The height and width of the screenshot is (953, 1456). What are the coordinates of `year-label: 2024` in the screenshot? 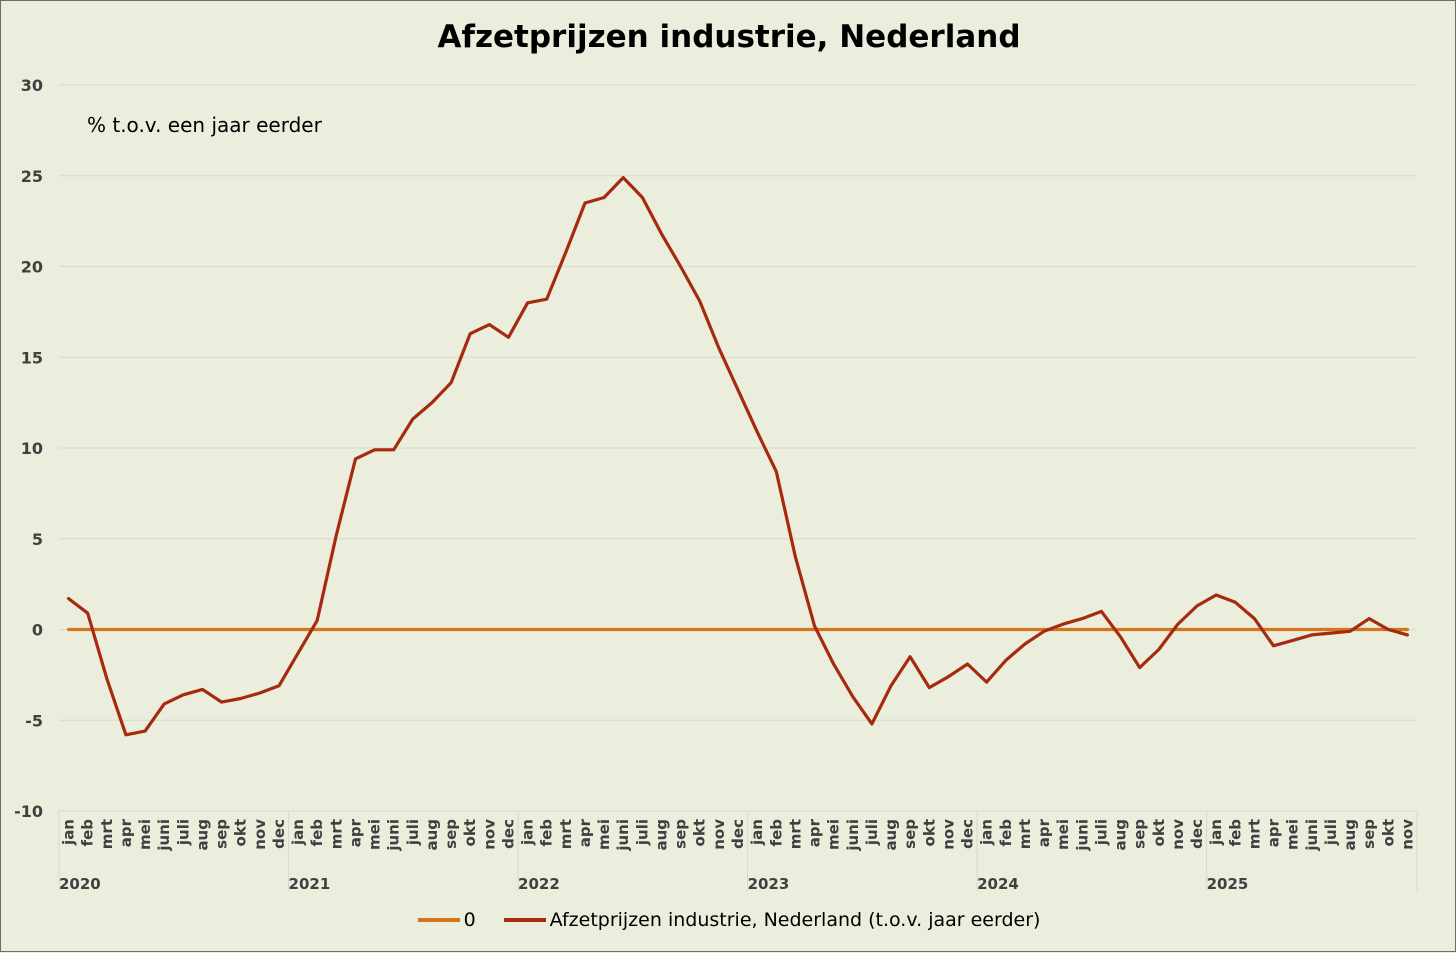 It's located at (998, 884).